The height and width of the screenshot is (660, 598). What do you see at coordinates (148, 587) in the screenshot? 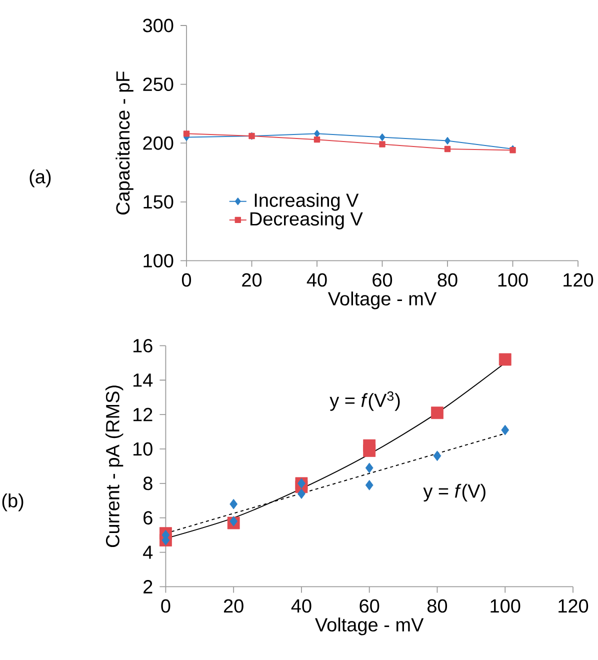
I see `y-tick-label: 2` at bounding box center [148, 587].